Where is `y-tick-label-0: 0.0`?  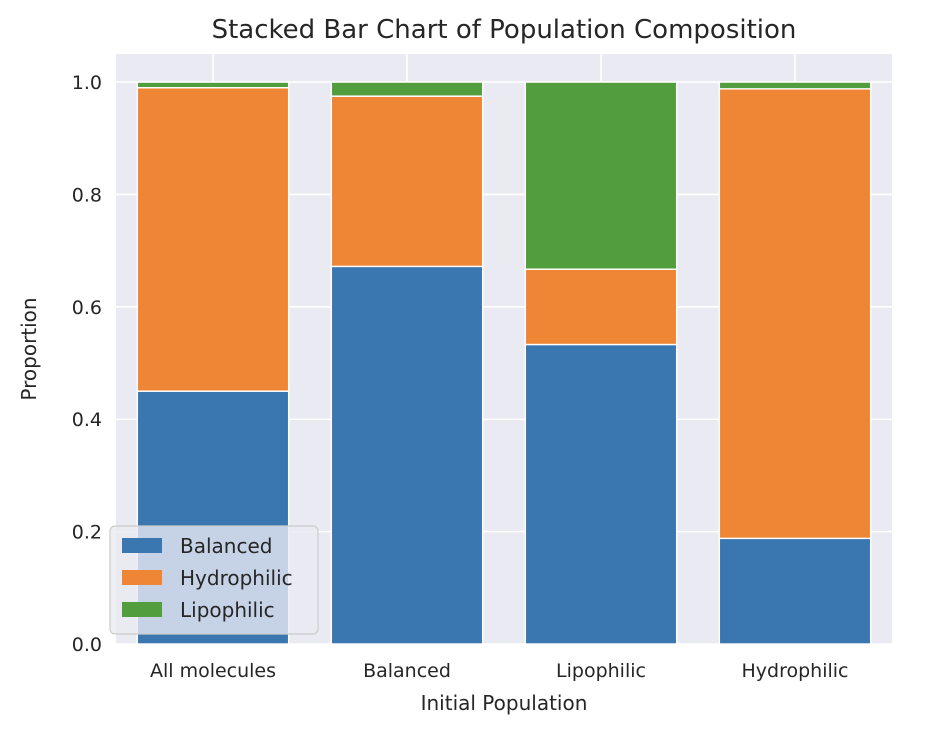 y-tick-label-0: 0.0 is located at coordinates (87, 645).